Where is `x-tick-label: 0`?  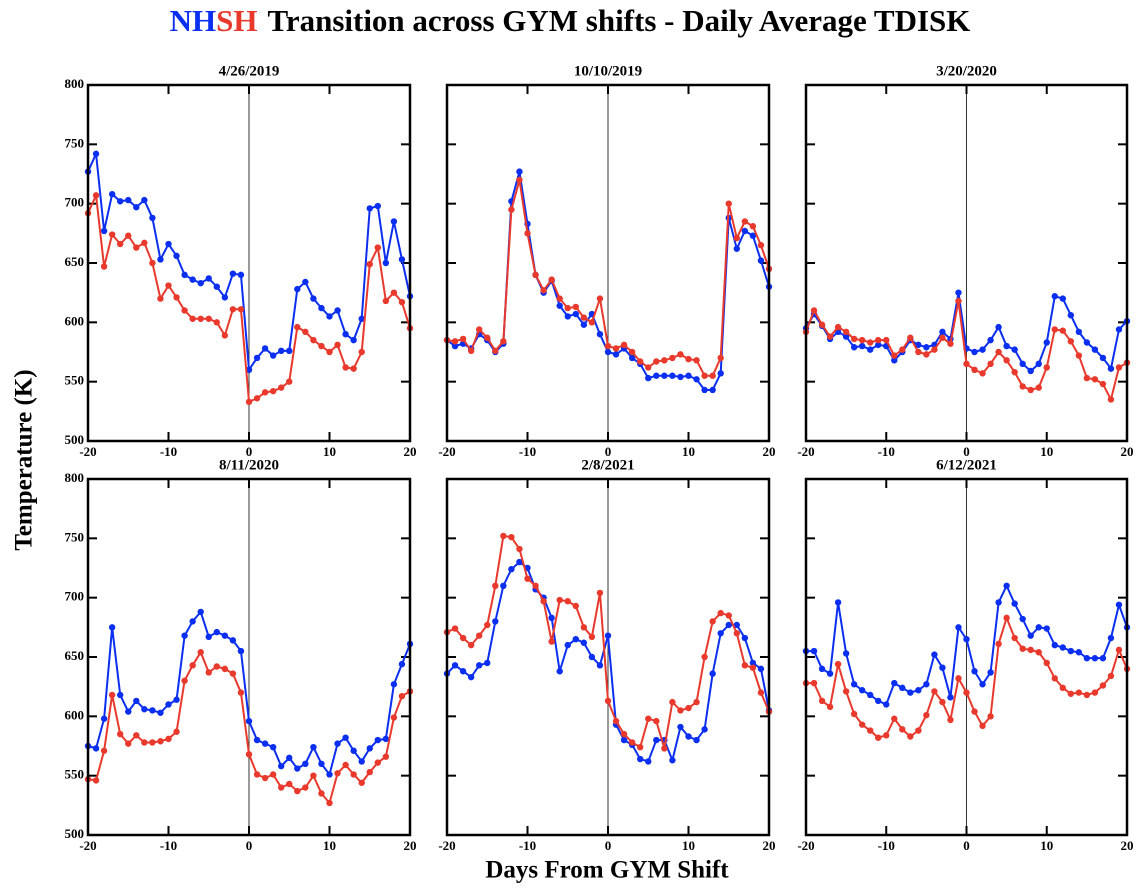 x-tick-label: 0 is located at coordinates (608, 451).